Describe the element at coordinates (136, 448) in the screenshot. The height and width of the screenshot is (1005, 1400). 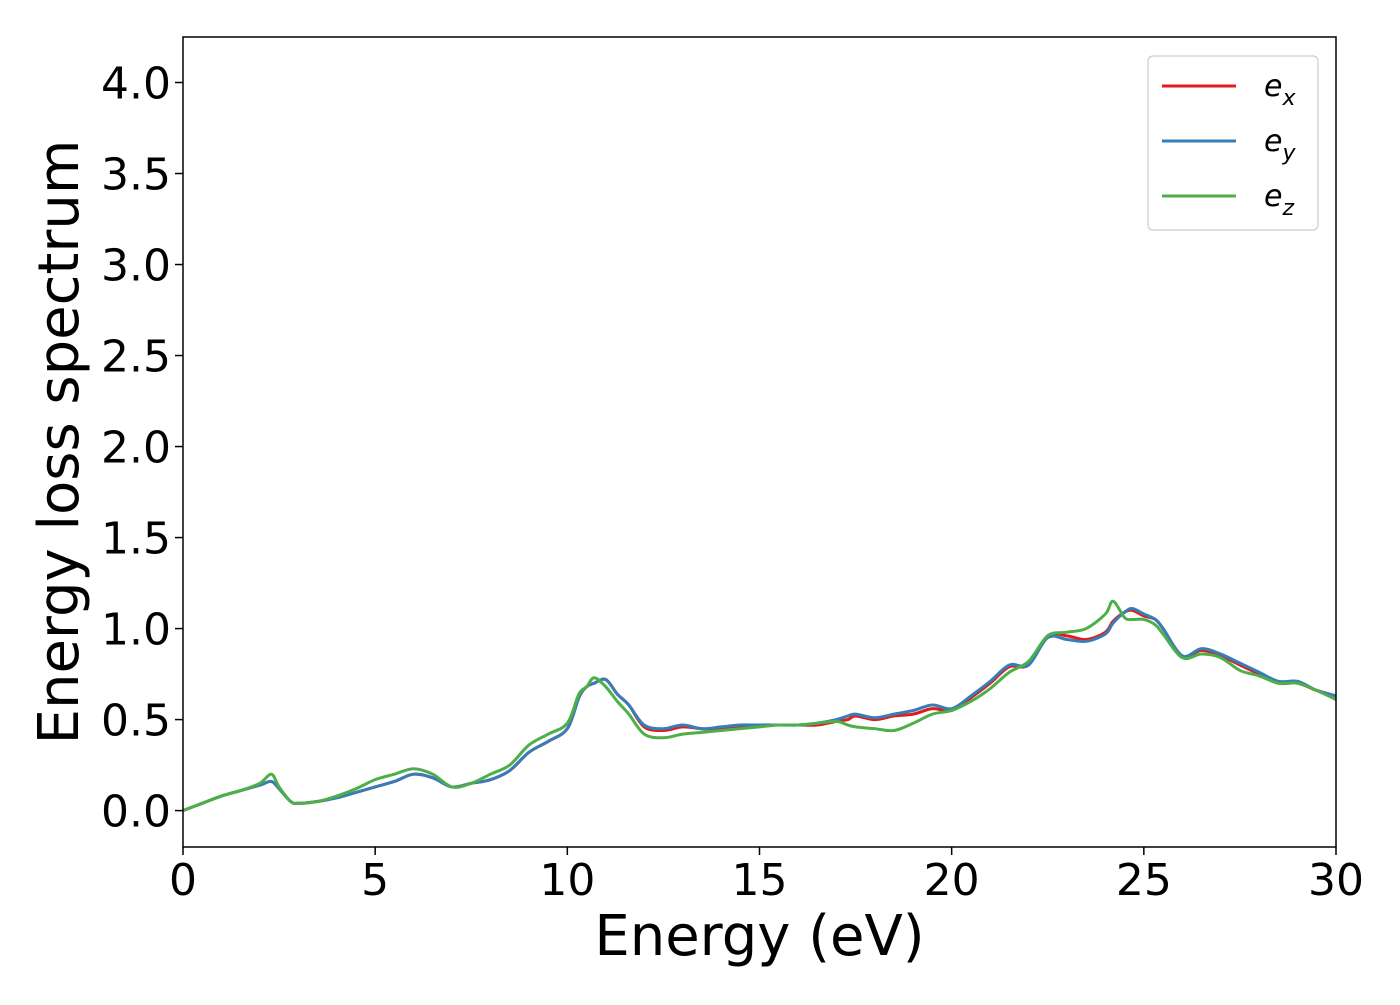
I see `y-tick-label: 2.0` at that location.